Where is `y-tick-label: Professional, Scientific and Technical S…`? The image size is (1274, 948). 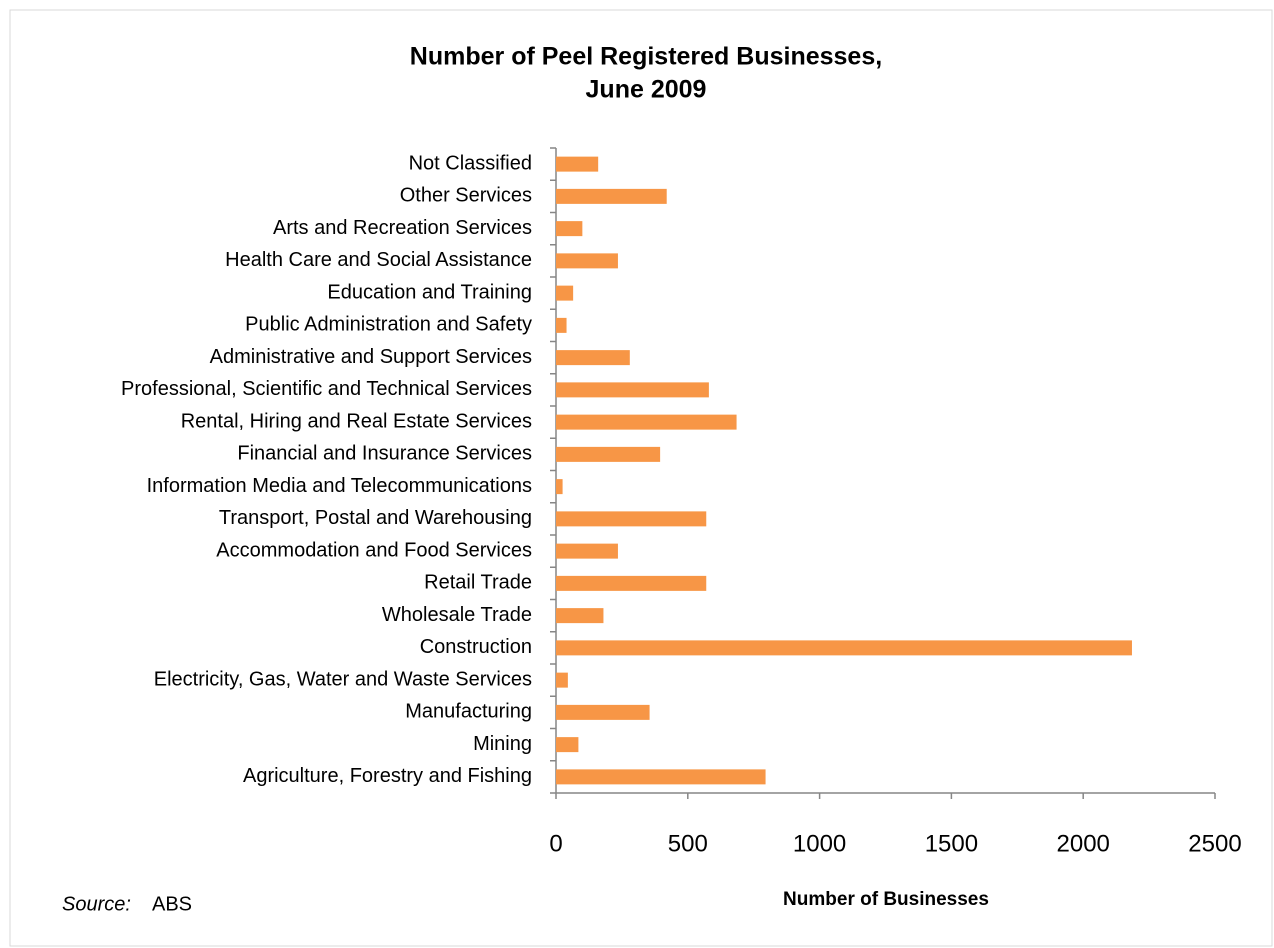
y-tick-label: Professional, Scientific and Technical S… is located at coordinates (326, 389).